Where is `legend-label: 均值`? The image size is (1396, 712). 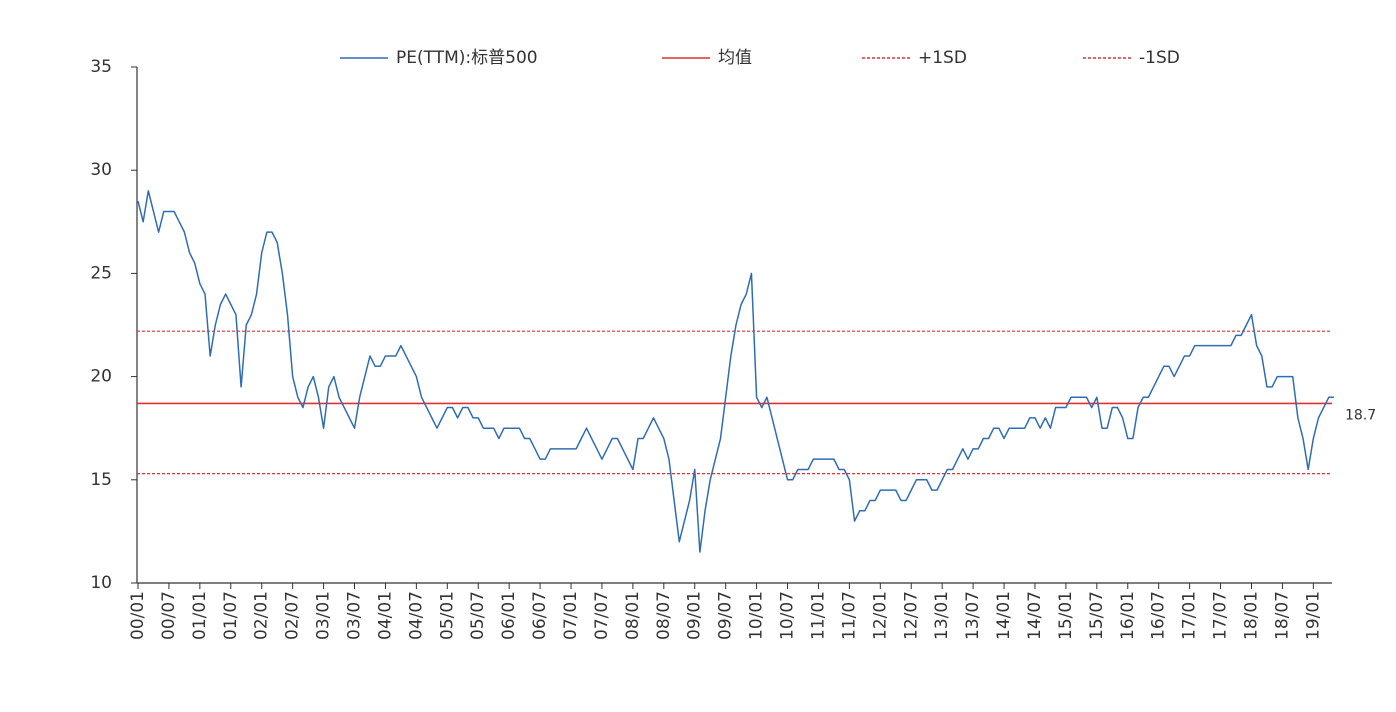 legend-label: 均值 is located at coordinates (735, 58).